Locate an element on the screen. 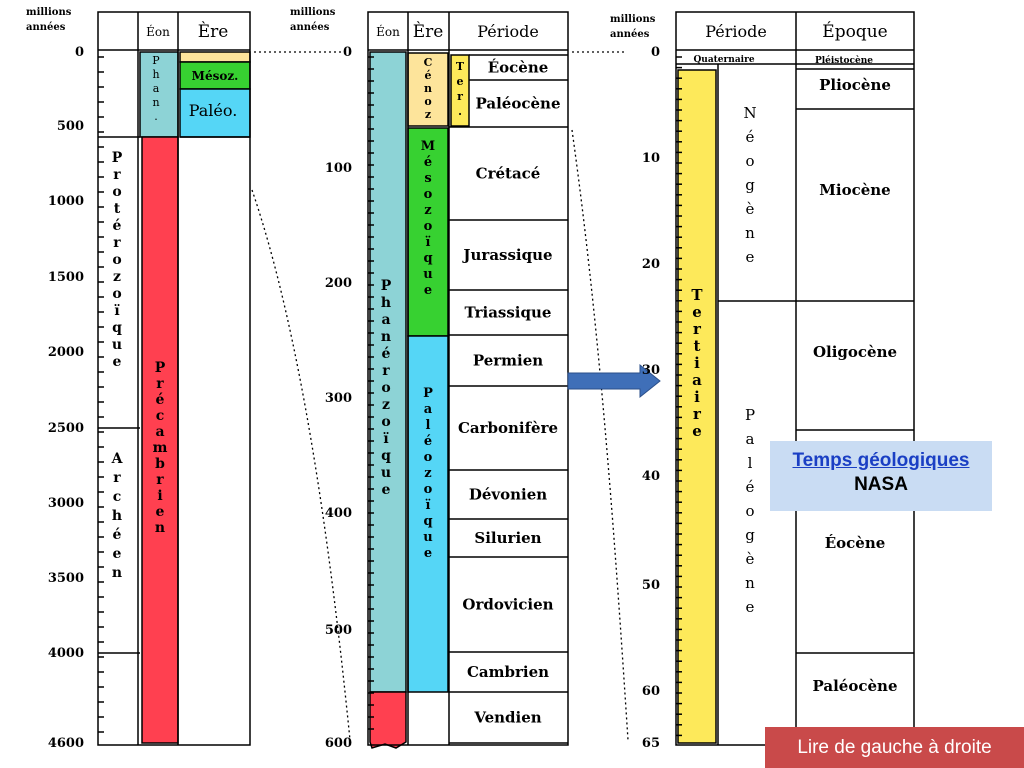 The image size is (1024, 768). tick-label: 300 is located at coordinates (338, 398).